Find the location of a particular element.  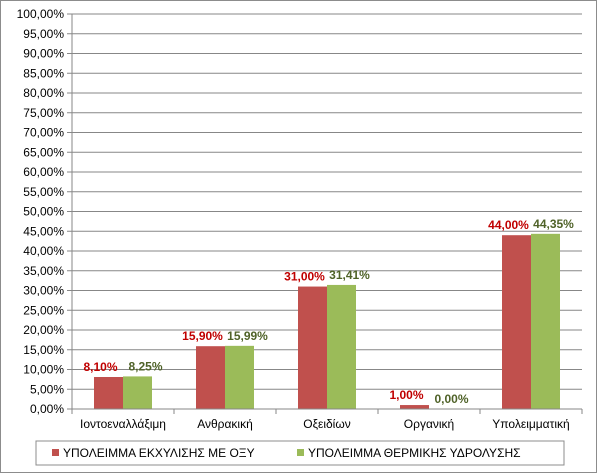

data-label: 44,35% is located at coordinates (553, 224).